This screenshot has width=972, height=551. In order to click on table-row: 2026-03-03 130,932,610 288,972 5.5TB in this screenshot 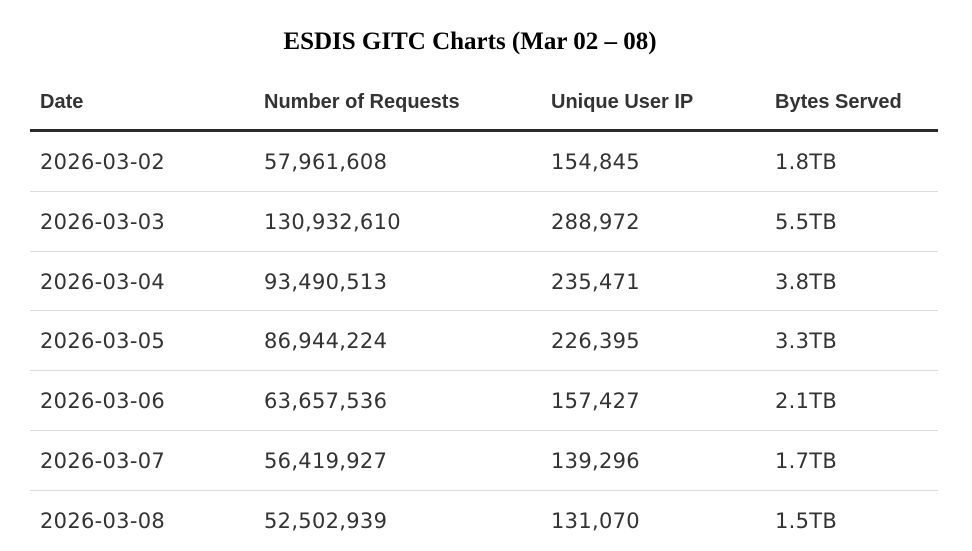, I will do `click(484, 222)`.